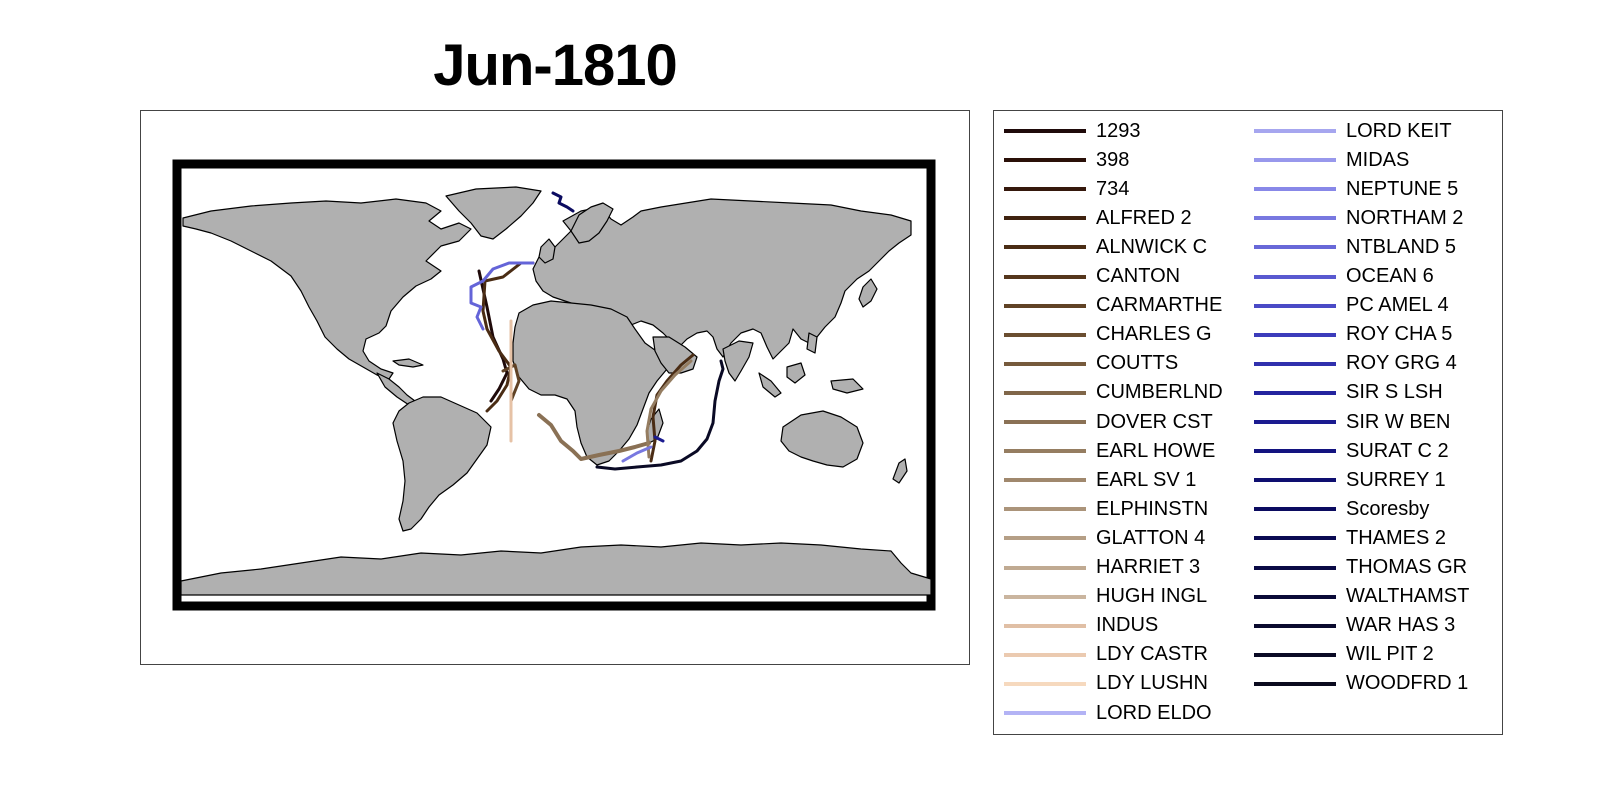  I want to click on legend-entry: OCEAN 6, so click(1344, 277).